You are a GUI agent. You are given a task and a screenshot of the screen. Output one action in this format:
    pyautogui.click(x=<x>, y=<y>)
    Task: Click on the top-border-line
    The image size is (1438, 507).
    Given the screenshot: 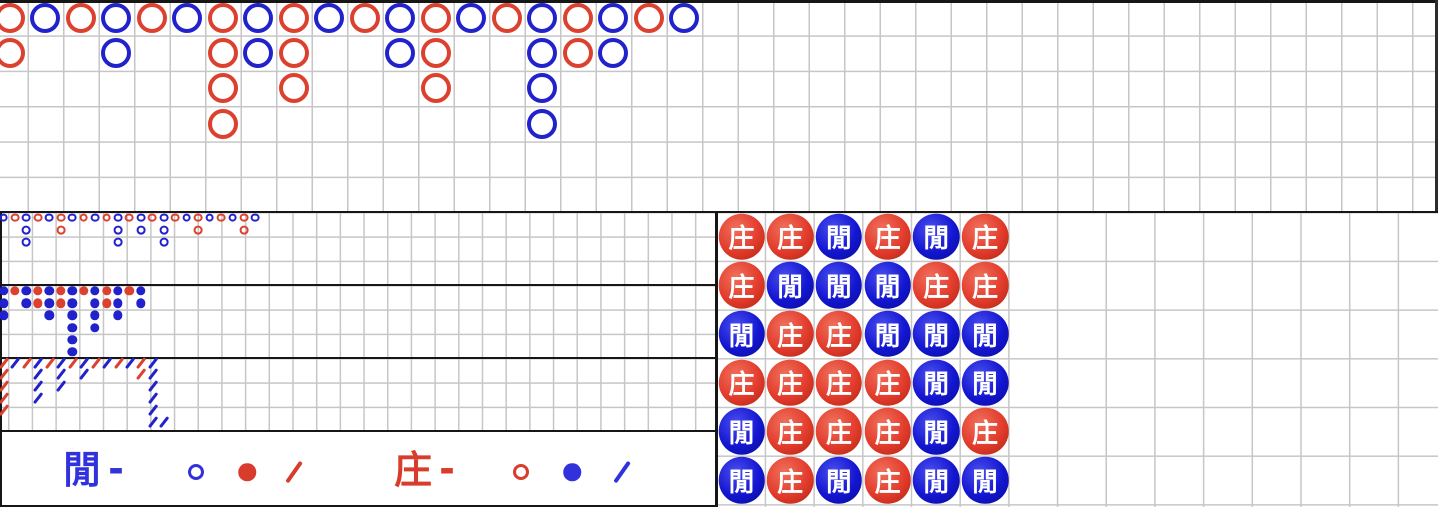 What is the action you would take?
    pyautogui.click(x=719, y=1)
    